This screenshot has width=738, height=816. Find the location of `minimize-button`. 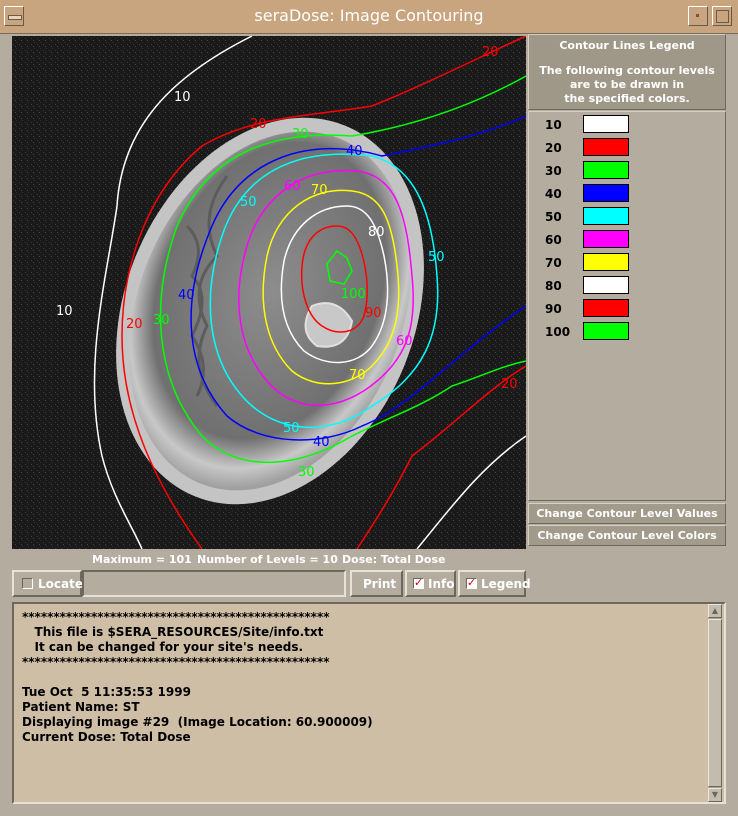

minimize-button is located at coordinates (698, 16).